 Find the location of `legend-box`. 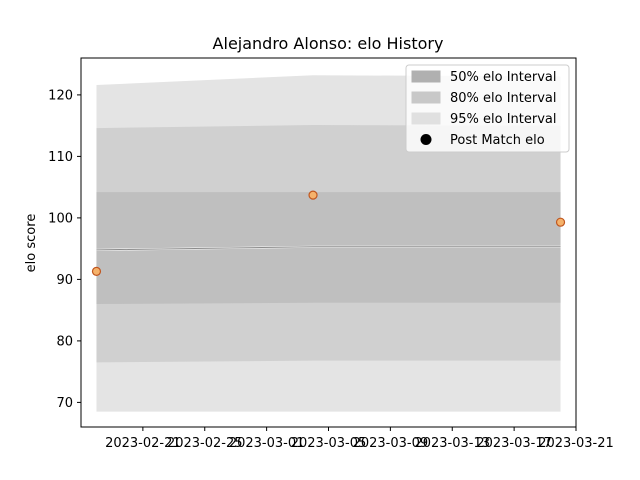

legend-box is located at coordinates (487, 108).